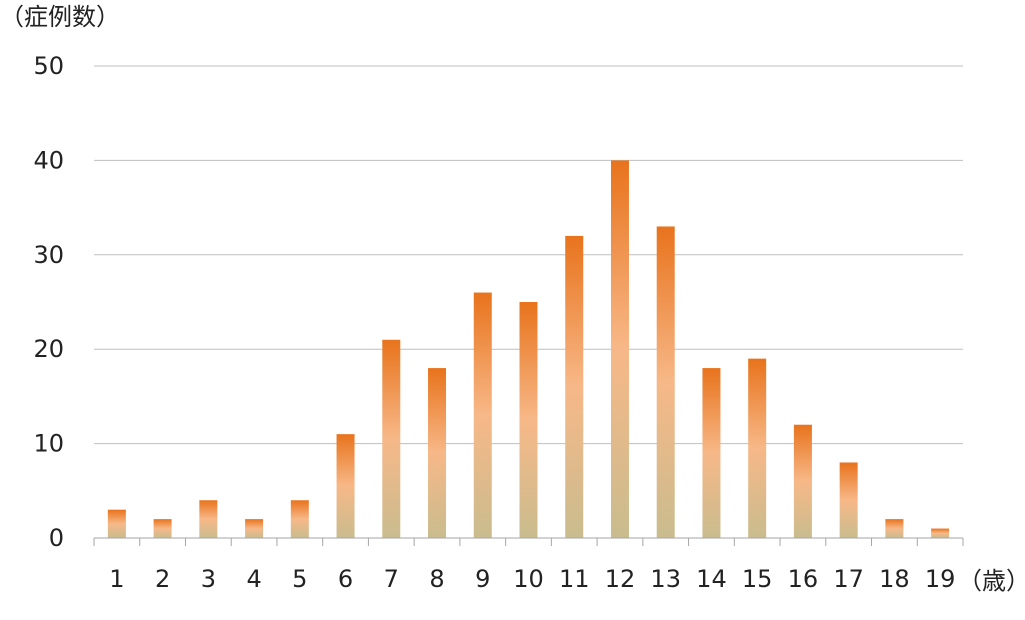 The image size is (1025, 620). Describe the element at coordinates (60, 17) in the screenshot. I see `y-axis-title: （症例数）` at that location.